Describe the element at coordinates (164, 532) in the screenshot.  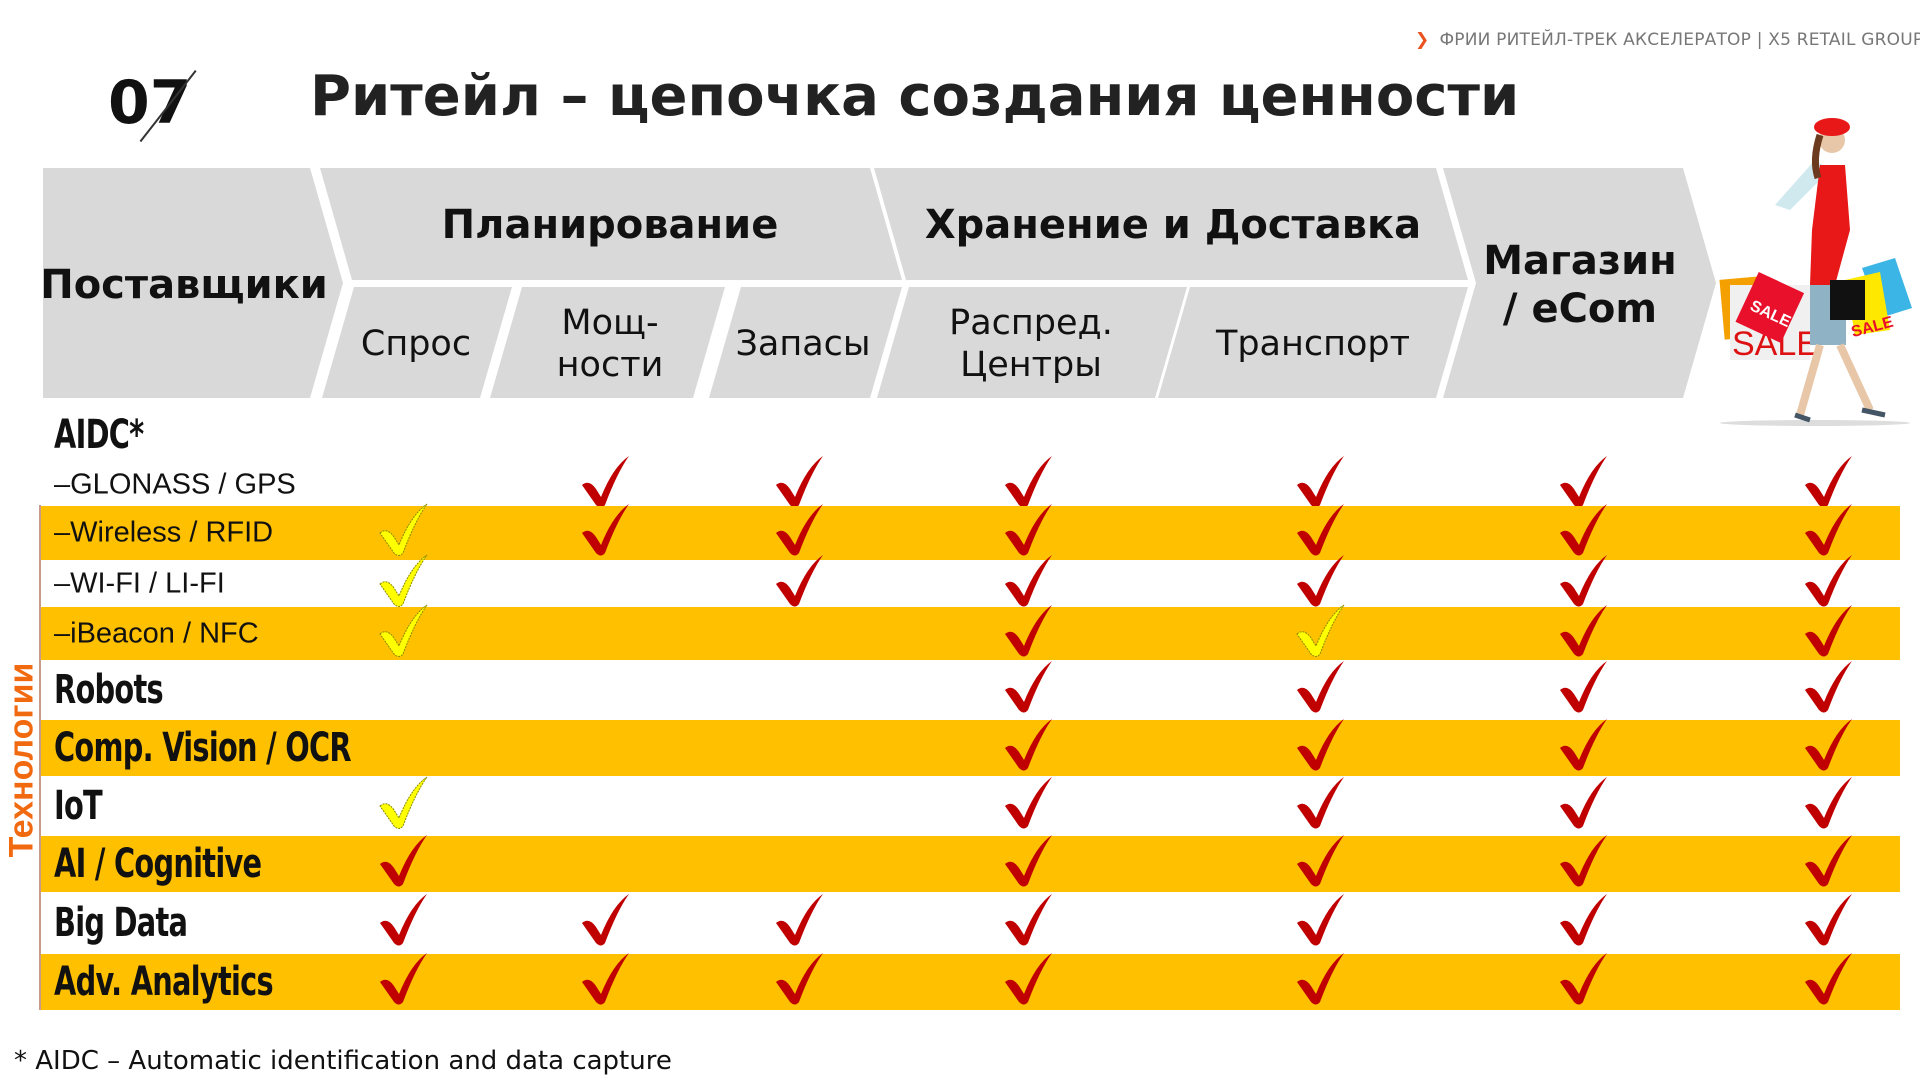
I see `row-label: –Wireless / RFID` at that location.